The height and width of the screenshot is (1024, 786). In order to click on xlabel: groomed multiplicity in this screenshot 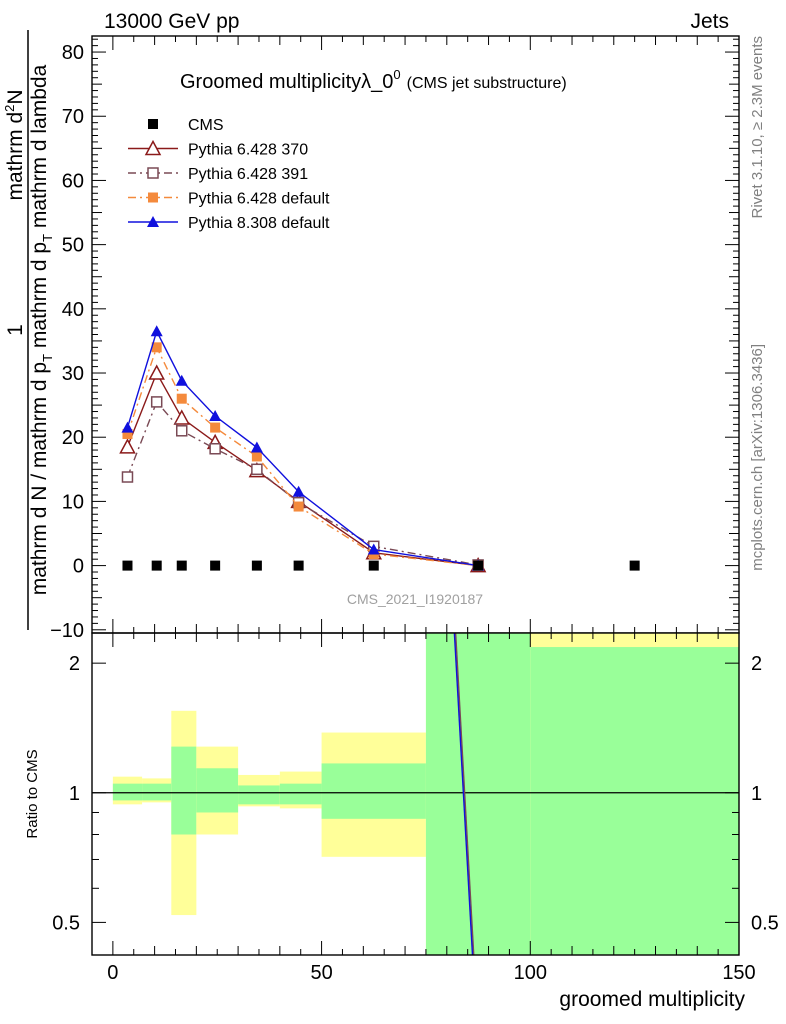, I will do `click(652, 999)`.